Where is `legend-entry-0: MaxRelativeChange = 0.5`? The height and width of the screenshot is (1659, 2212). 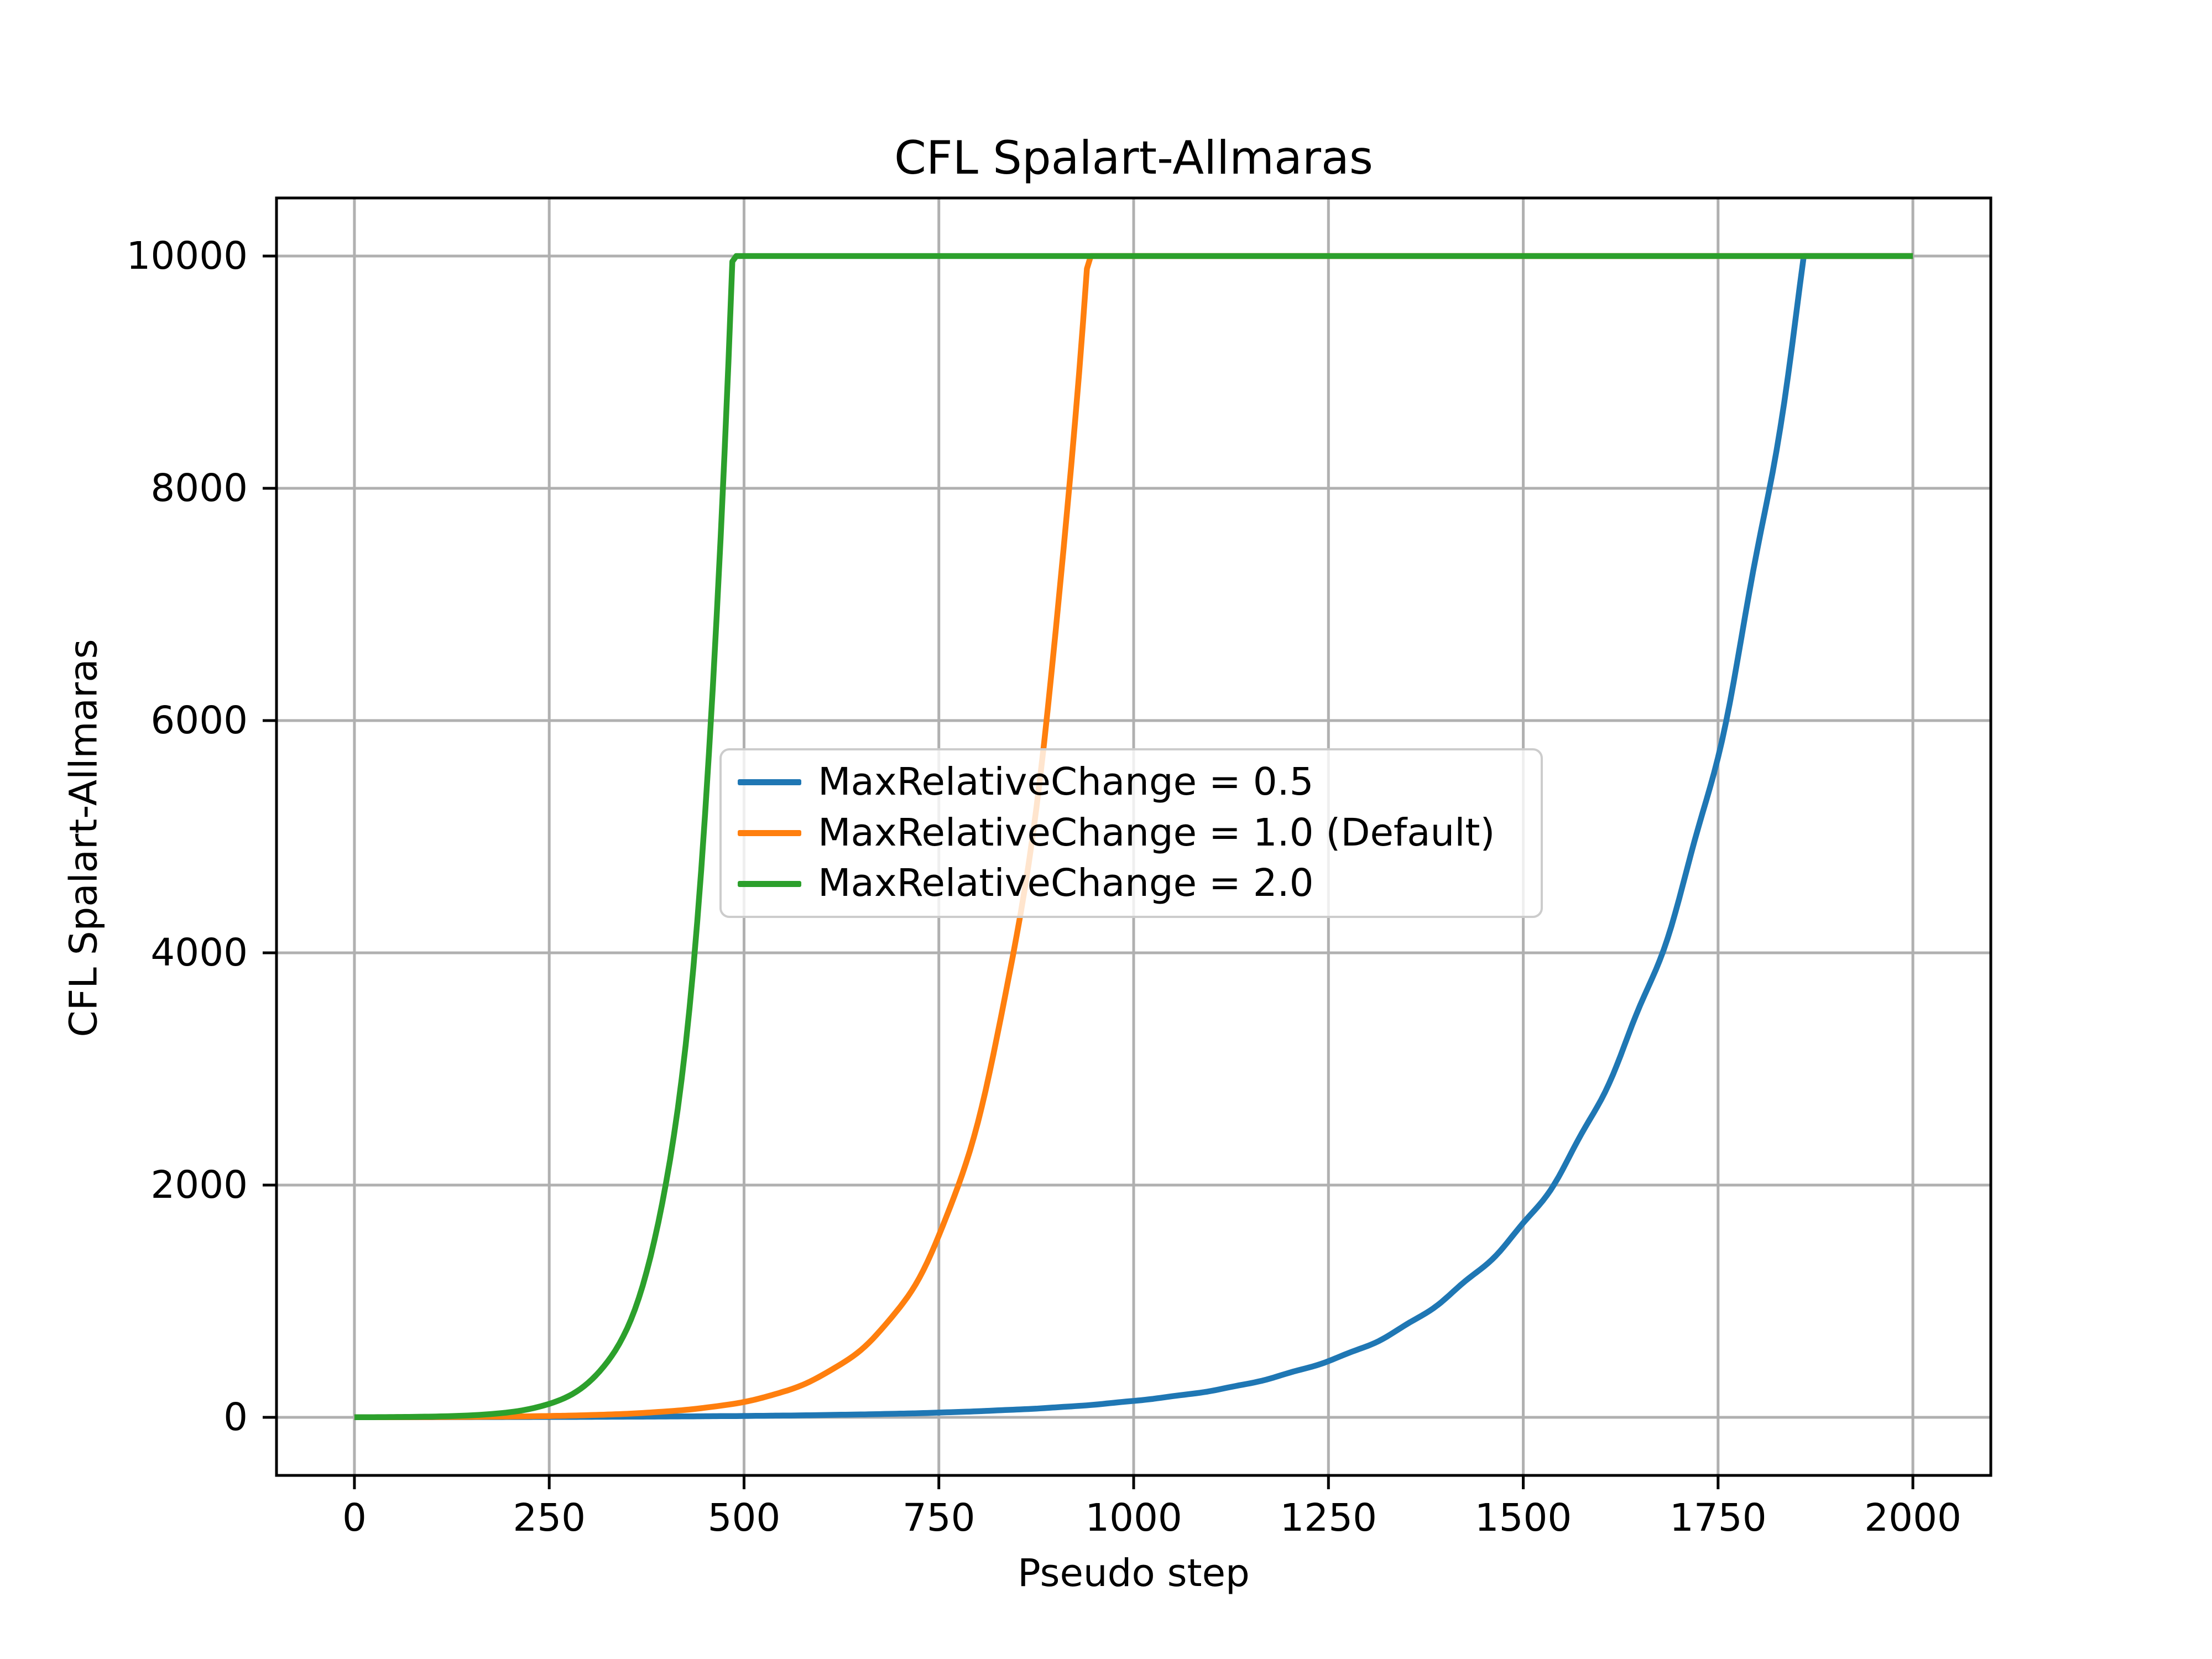
legend-entry-0: MaxRelativeChange = 0.5 is located at coordinates (1134, 783).